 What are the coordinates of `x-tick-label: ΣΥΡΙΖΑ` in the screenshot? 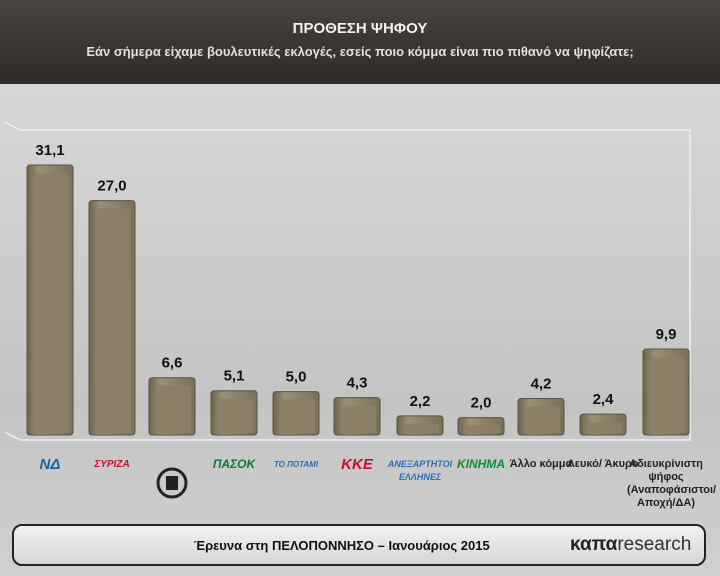 It's located at (112, 464).